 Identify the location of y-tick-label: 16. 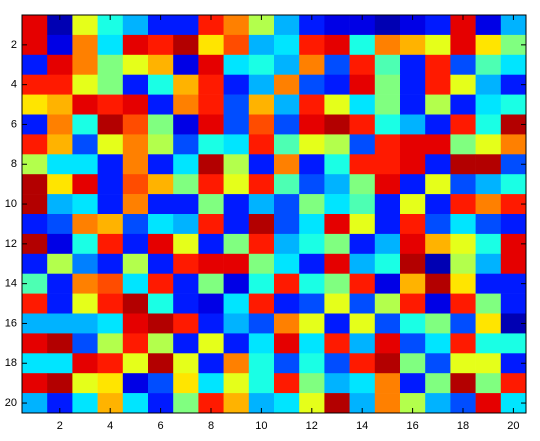
(11, 323).